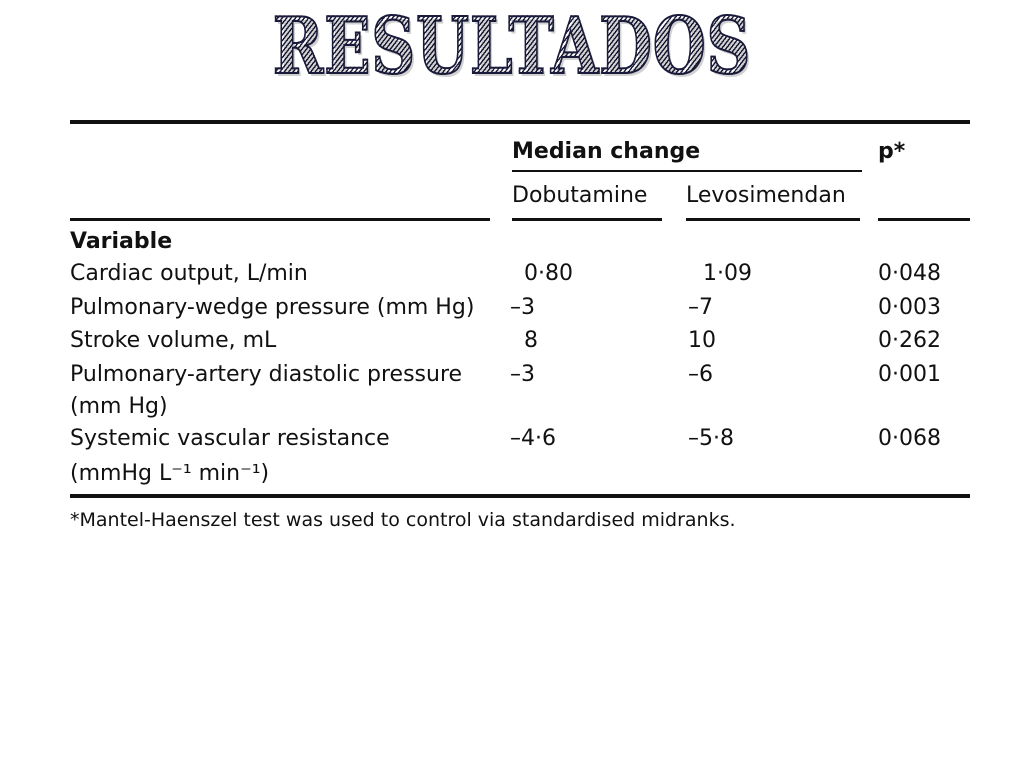  What do you see at coordinates (533, 438) in the screenshot?
I see `dobutamine-value: –4·6` at bounding box center [533, 438].